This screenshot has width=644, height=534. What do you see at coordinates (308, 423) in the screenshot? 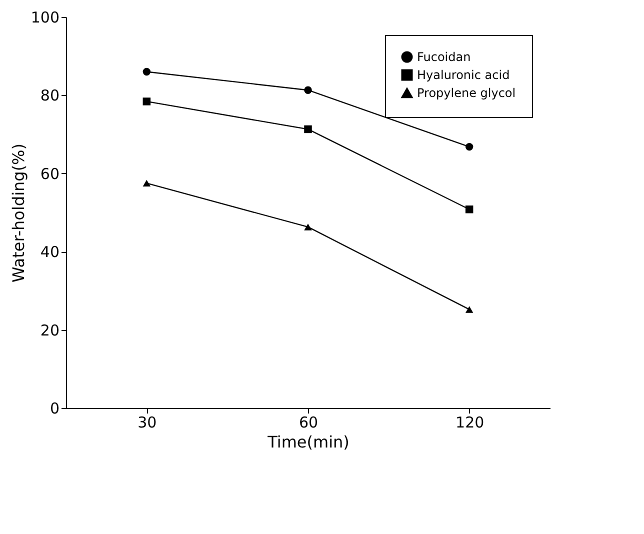
I see `x-tick-label: 60` at bounding box center [308, 423].